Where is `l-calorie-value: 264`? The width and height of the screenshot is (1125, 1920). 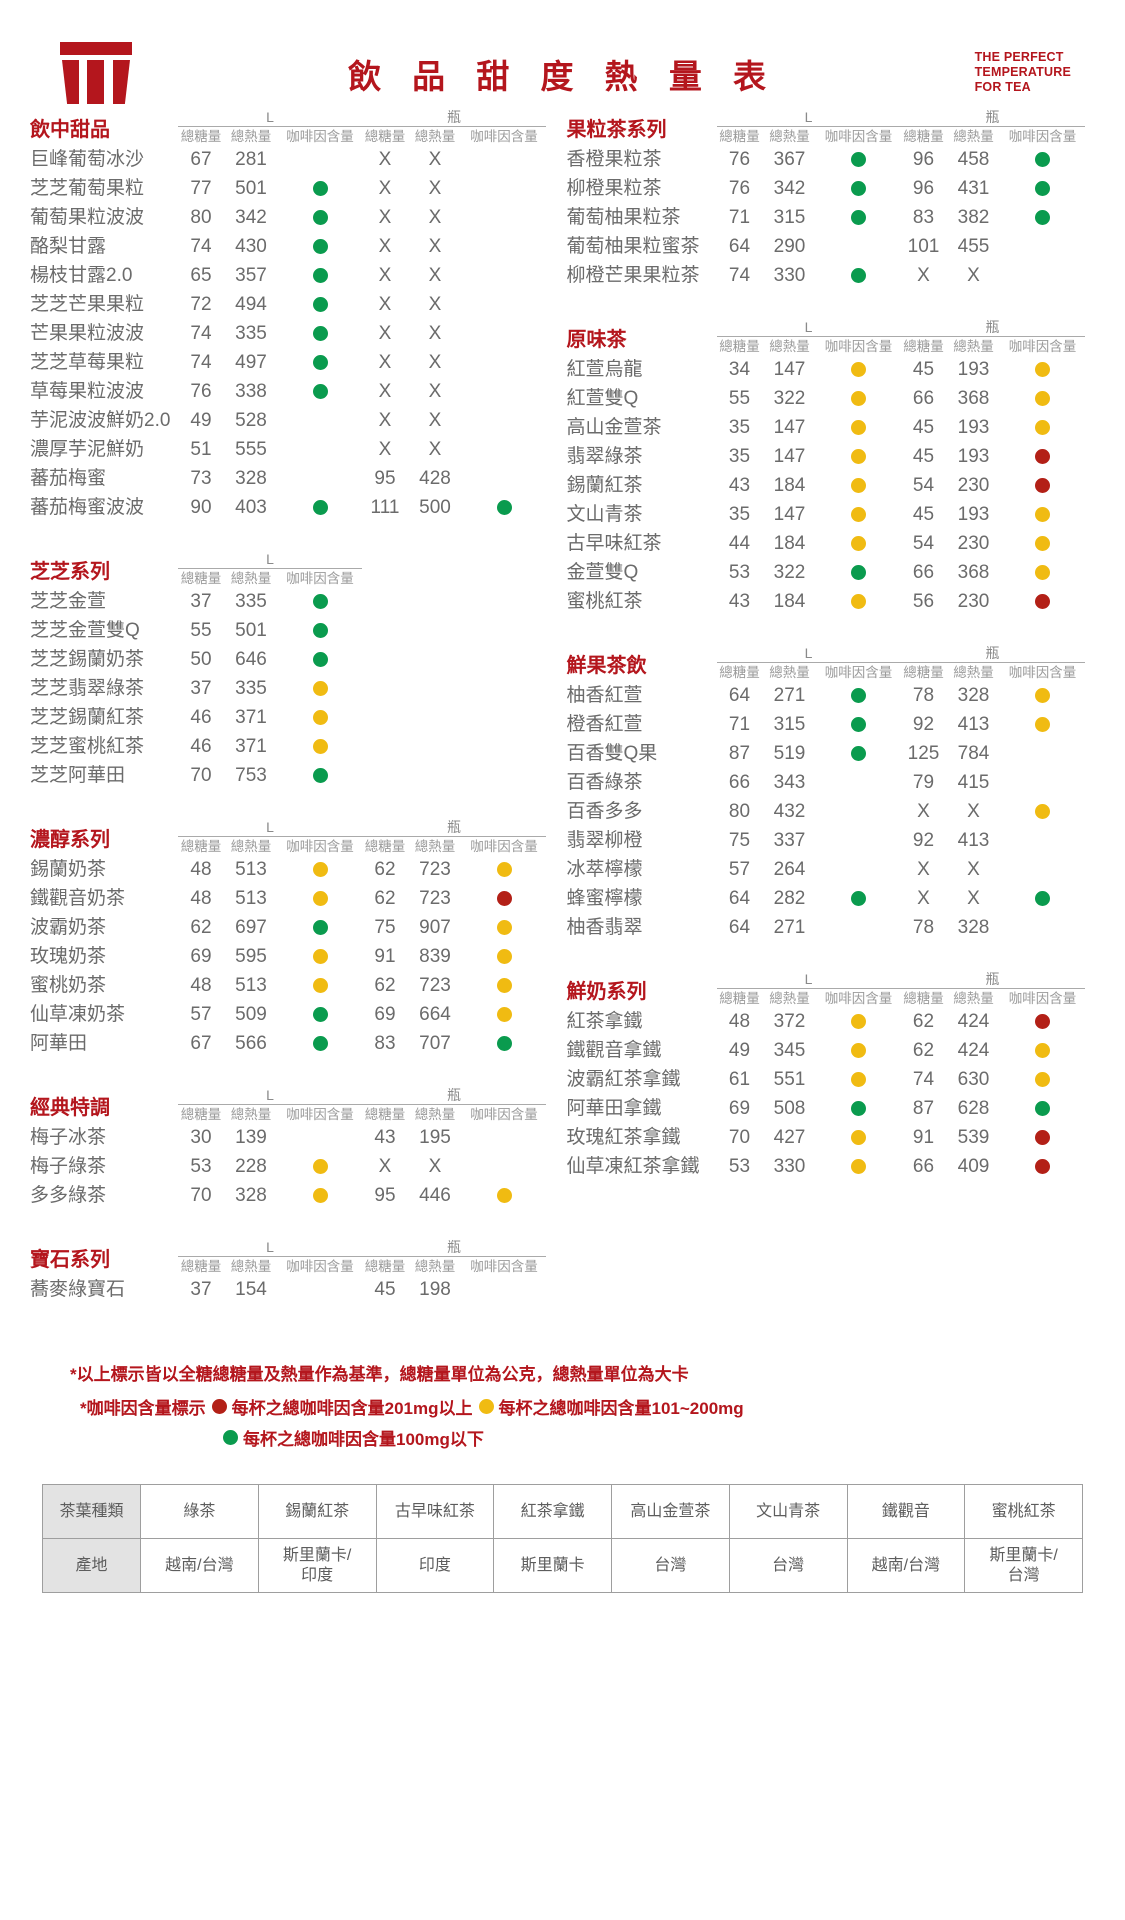
l-calorie-value: 264 is located at coordinates (789, 869).